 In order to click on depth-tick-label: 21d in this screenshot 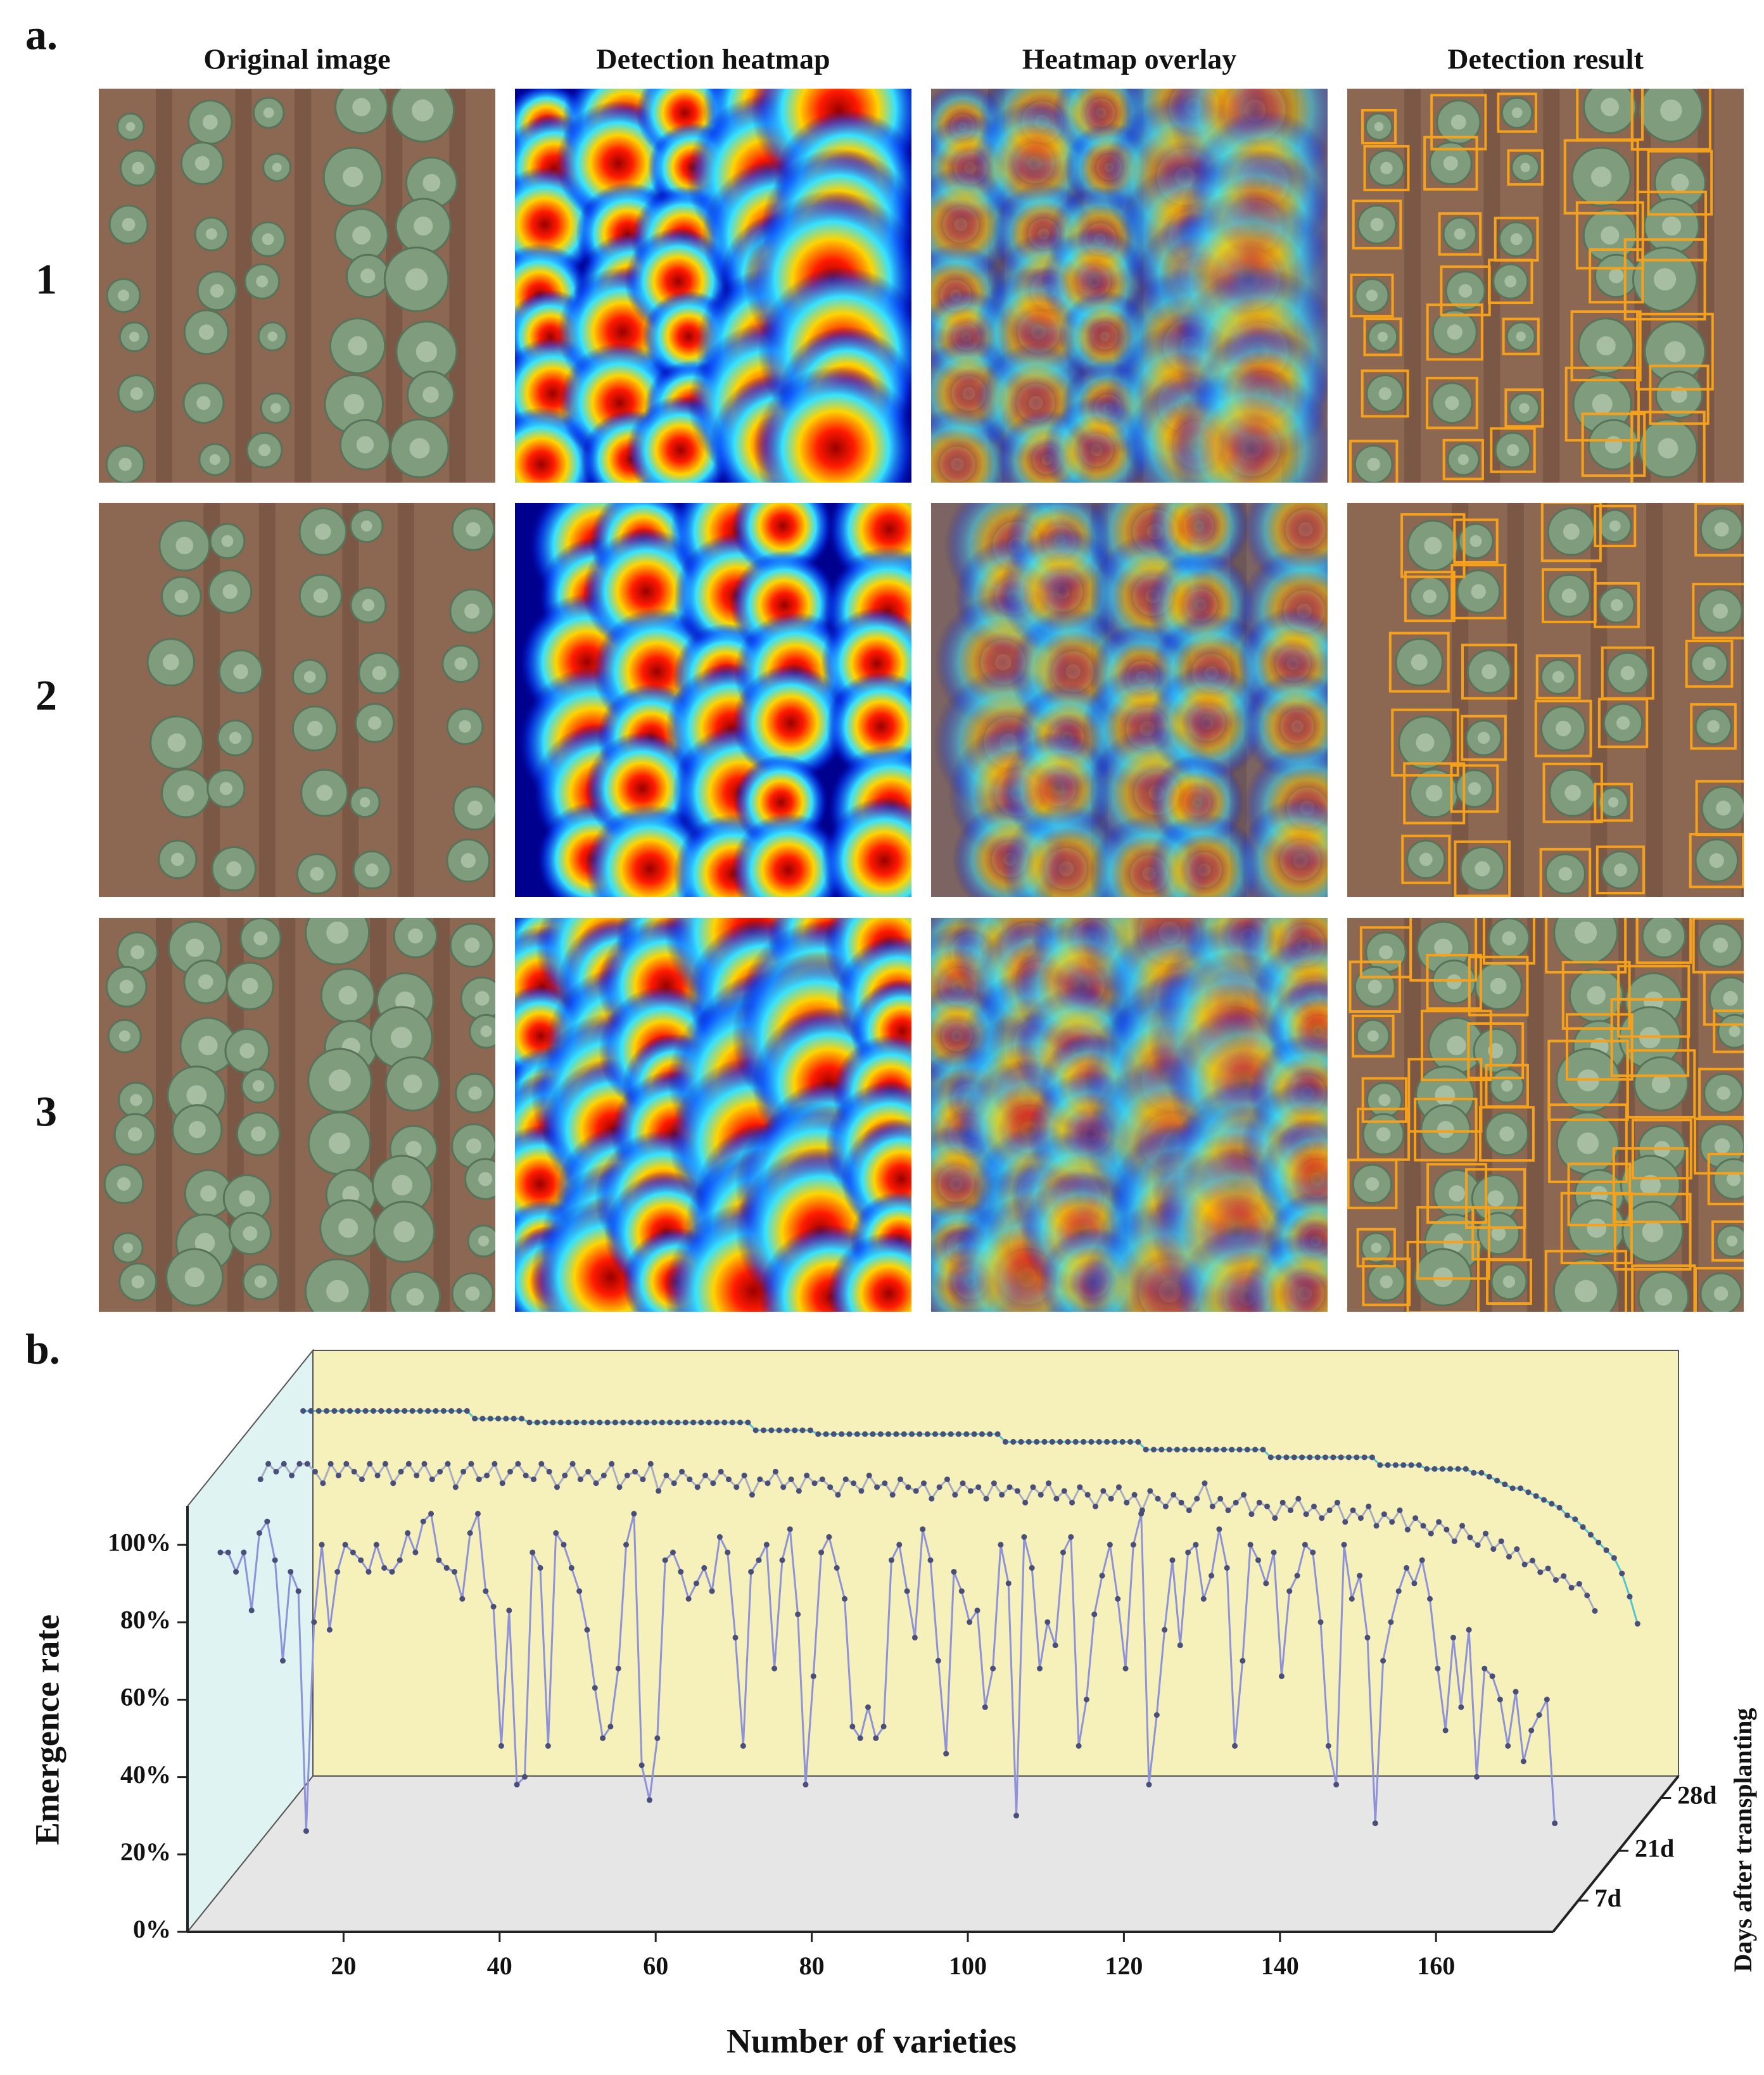, I will do `click(1654, 1848)`.